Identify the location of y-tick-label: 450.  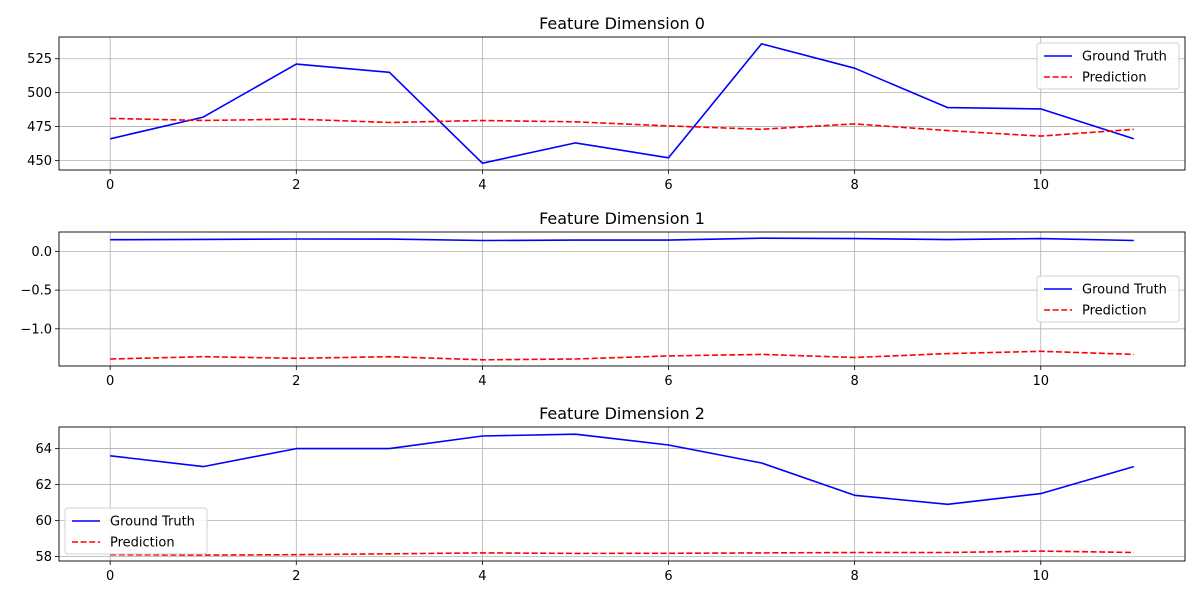
(39, 161).